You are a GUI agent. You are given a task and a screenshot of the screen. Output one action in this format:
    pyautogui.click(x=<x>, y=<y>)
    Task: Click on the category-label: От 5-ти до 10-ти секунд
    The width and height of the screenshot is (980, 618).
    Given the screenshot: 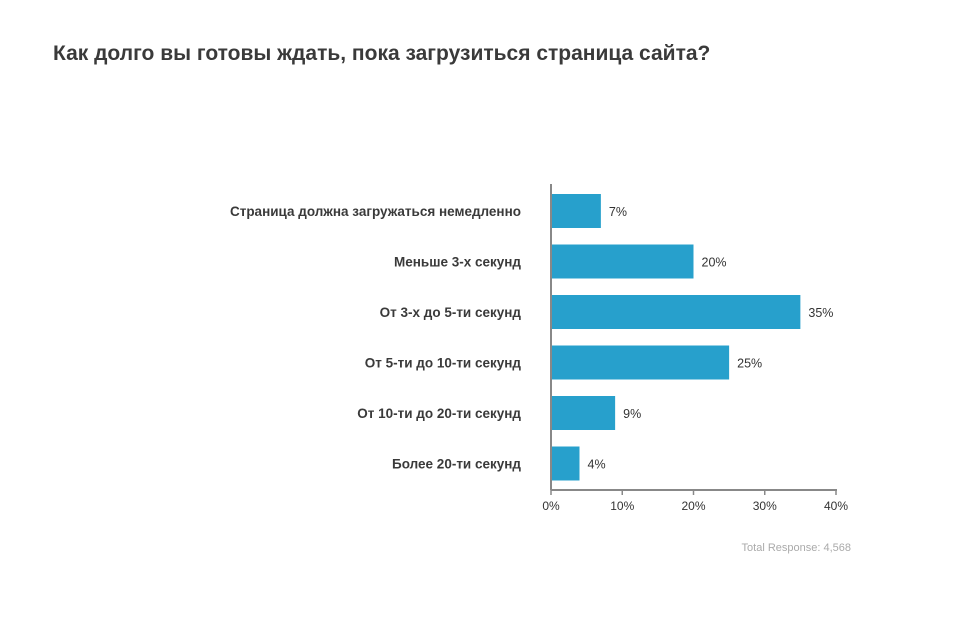 What is the action you would take?
    pyautogui.click(x=443, y=363)
    